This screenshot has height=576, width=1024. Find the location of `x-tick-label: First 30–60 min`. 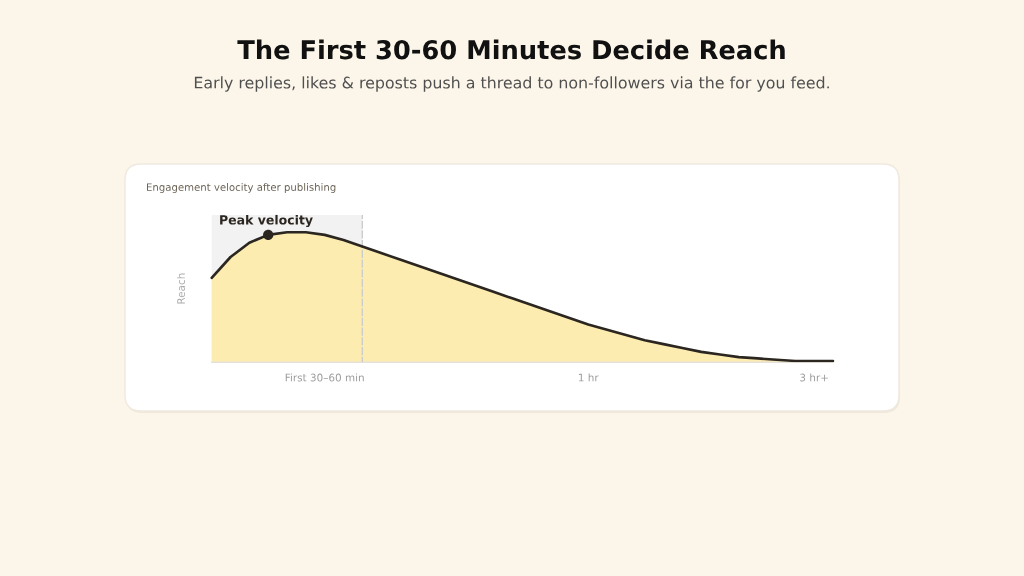

x-tick-label: First 30–60 min is located at coordinates (324, 377).